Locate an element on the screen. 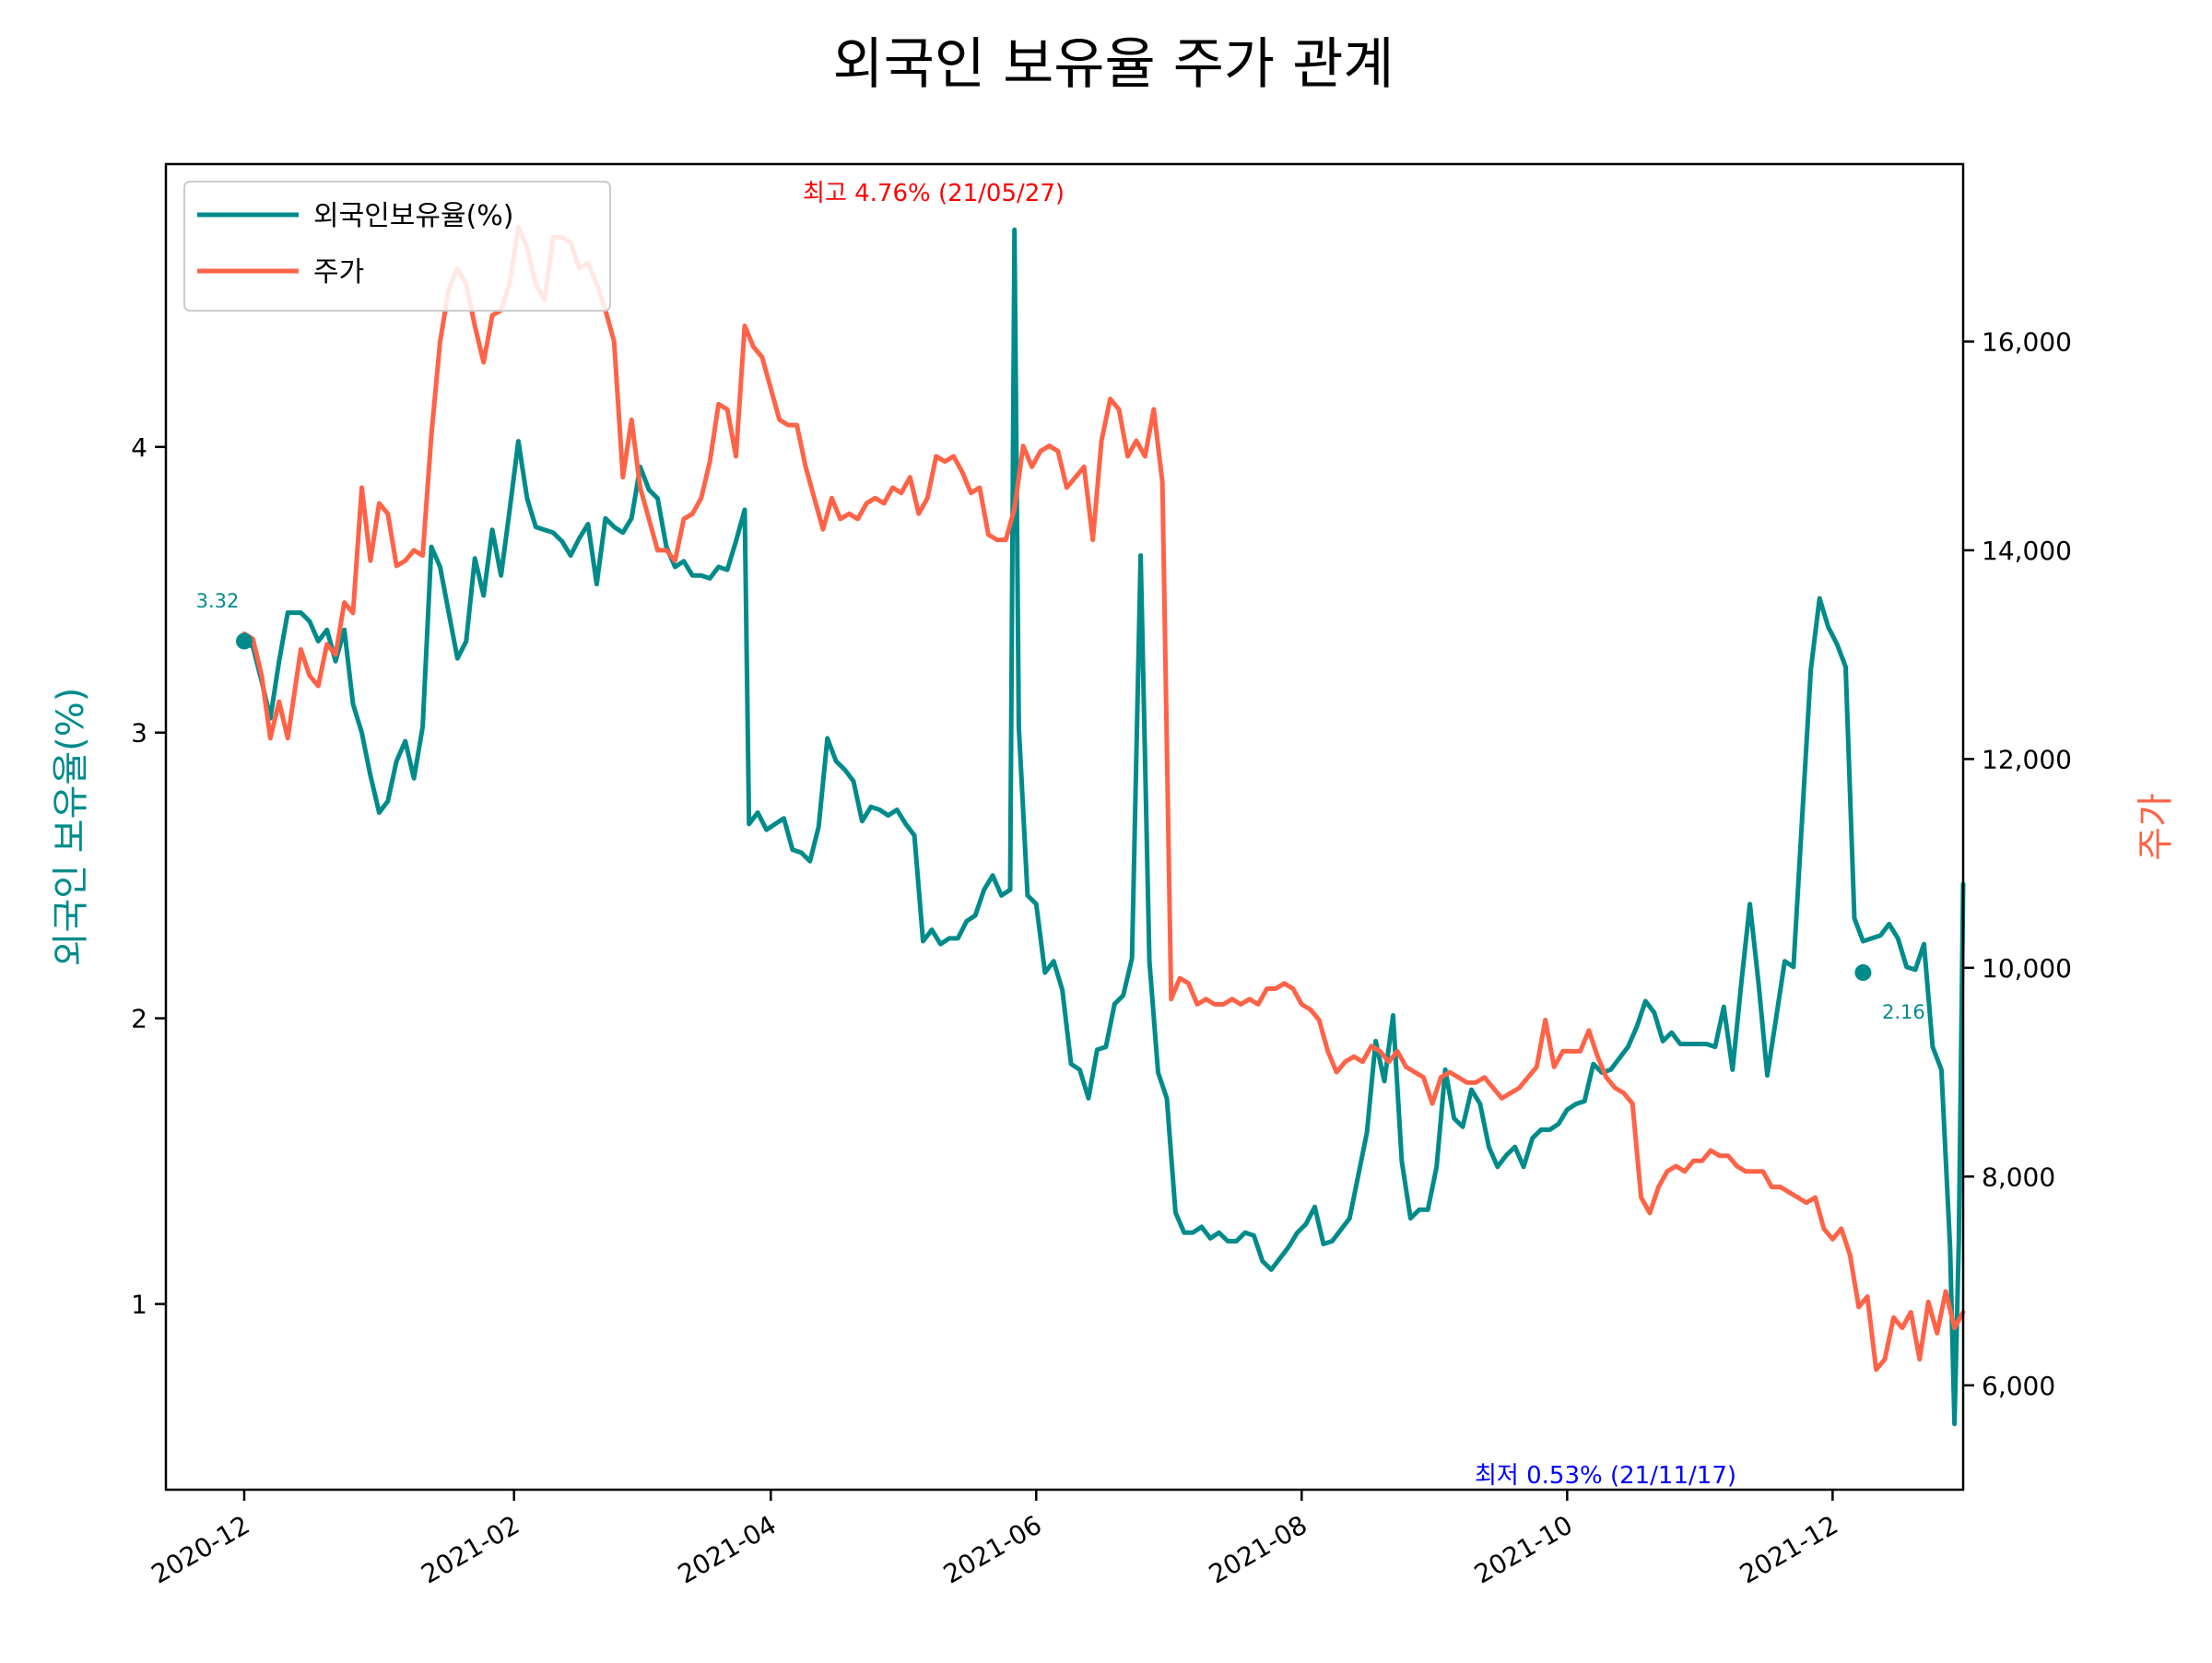  legend-label-foreign-ratio: 외국인보유율(%) is located at coordinates (413, 216).